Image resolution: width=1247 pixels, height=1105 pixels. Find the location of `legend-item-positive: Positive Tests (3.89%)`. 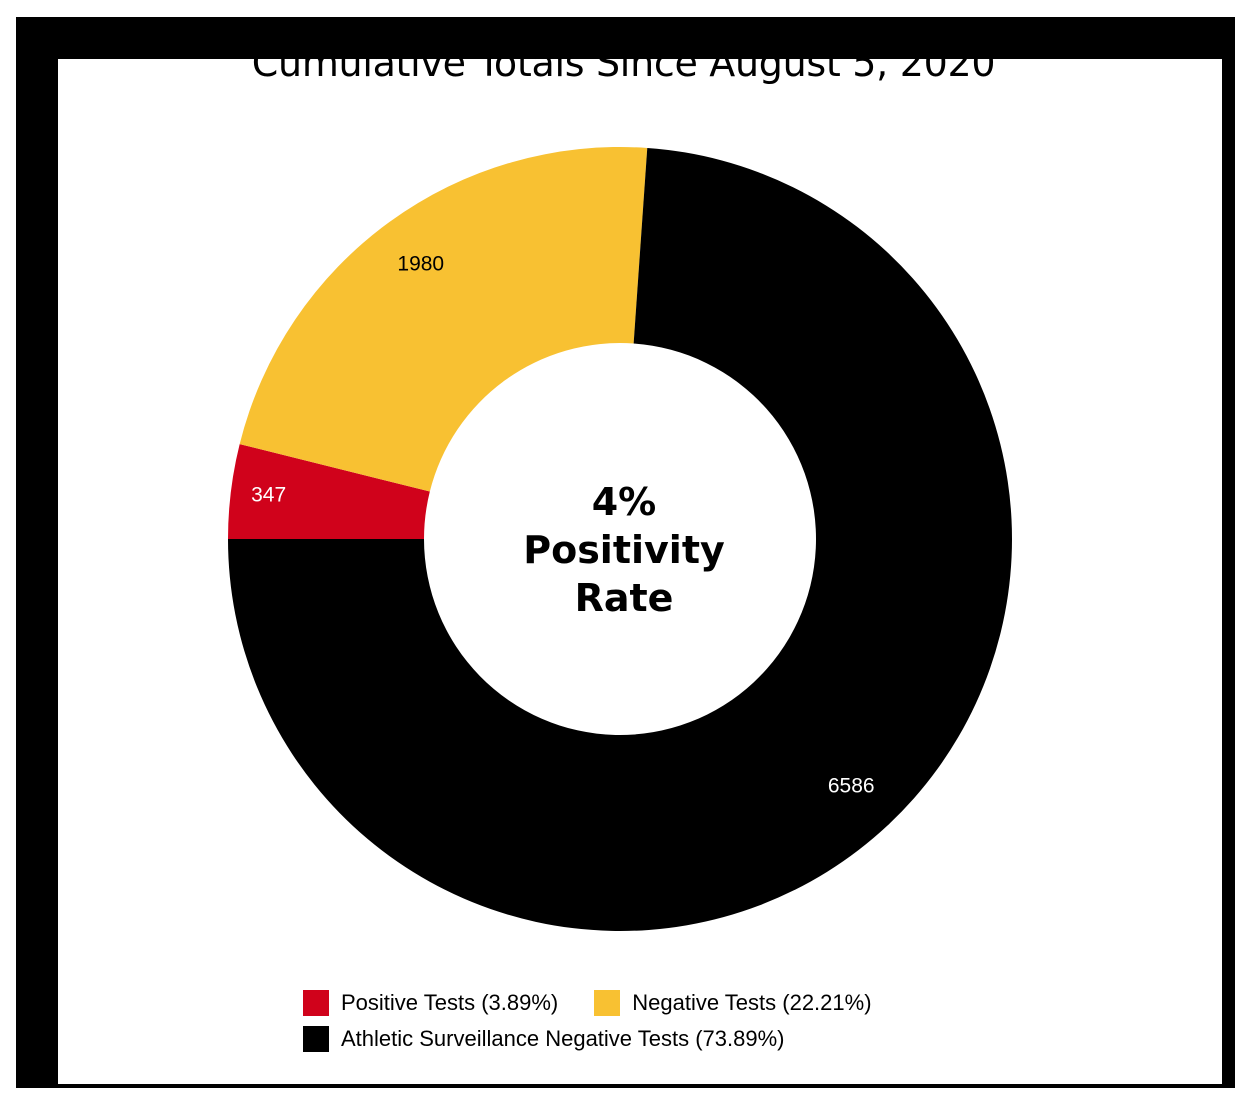

legend-item-positive: Positive Tests (3.89%) is located at coordinates (430, 1003).